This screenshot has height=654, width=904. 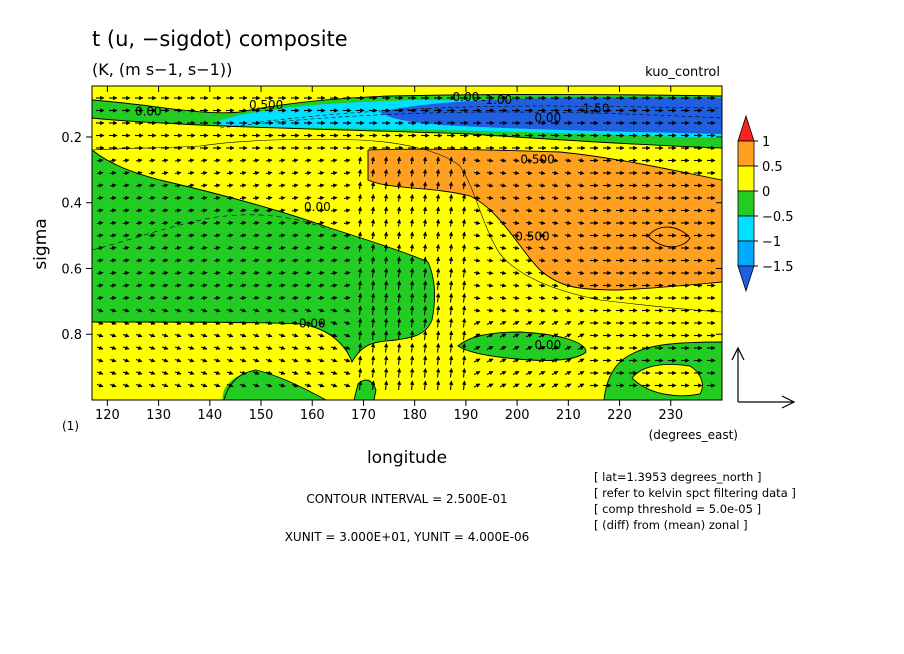 What do you see at coordinates (407, 537) in the screenshot?
I see `units-line: XUNIT = 3.000E+01, YUNIT = 4.000E-06` at bounding box center [407, 537].